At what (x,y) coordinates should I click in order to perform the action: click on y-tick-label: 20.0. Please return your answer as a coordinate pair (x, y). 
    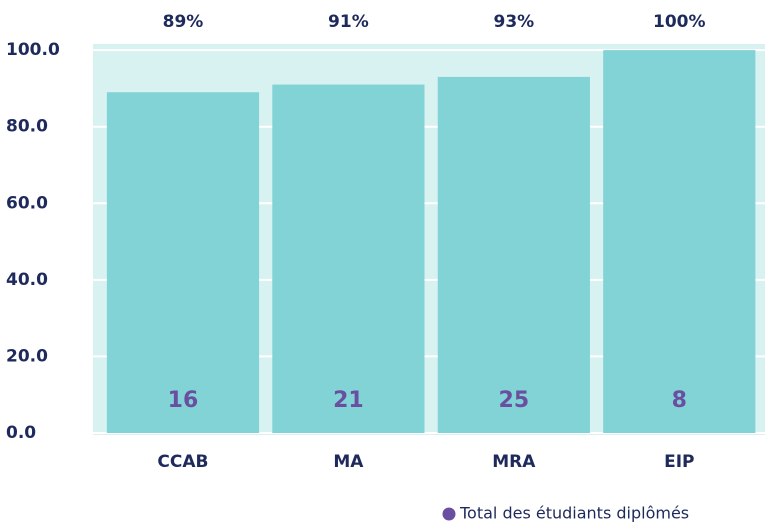
    Looking at the image, I should click on (27, 356).